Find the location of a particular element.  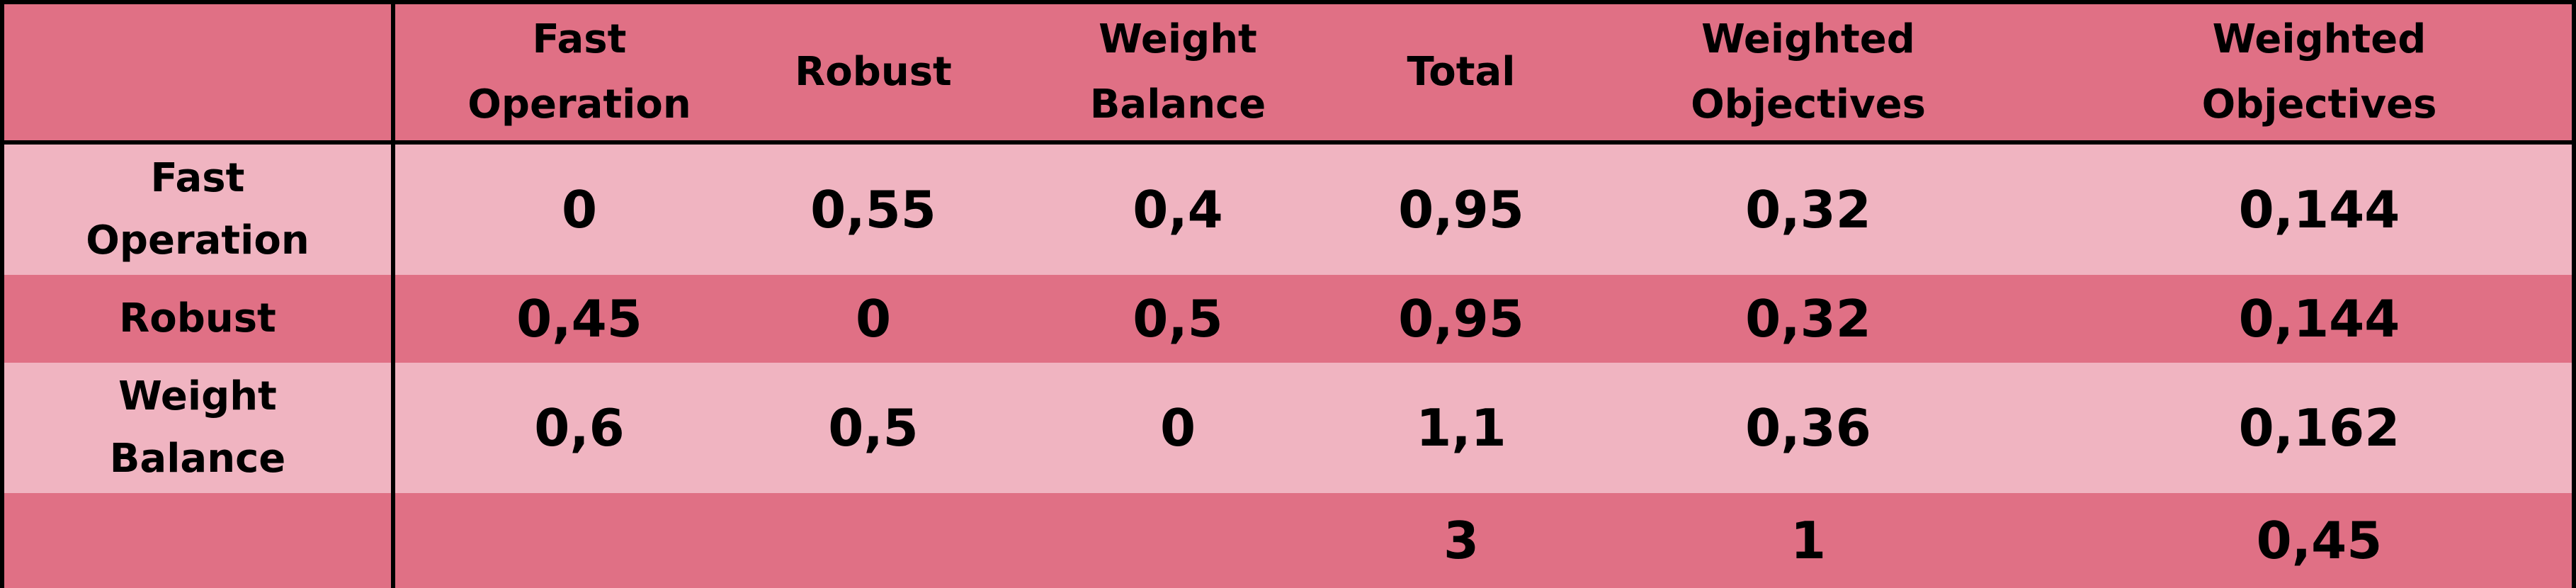

row-label-line: Robust is located at coordinates (197, 318).